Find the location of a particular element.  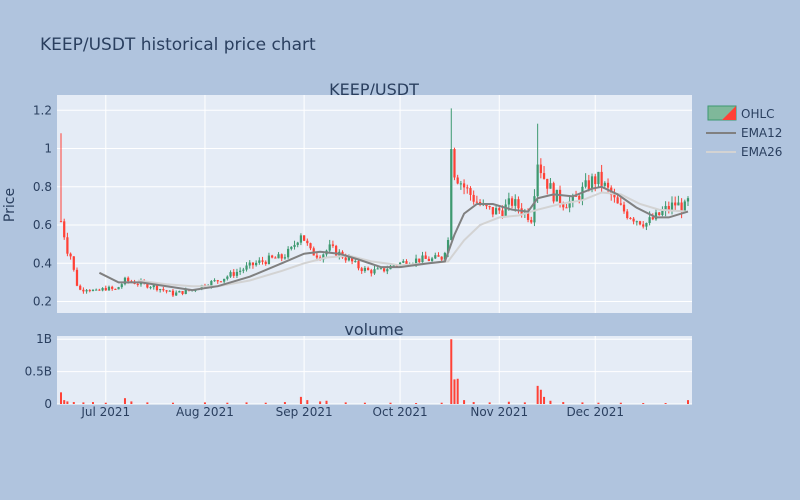

legend-item-ohlc: OHLC is located at coordinates (741, 113).